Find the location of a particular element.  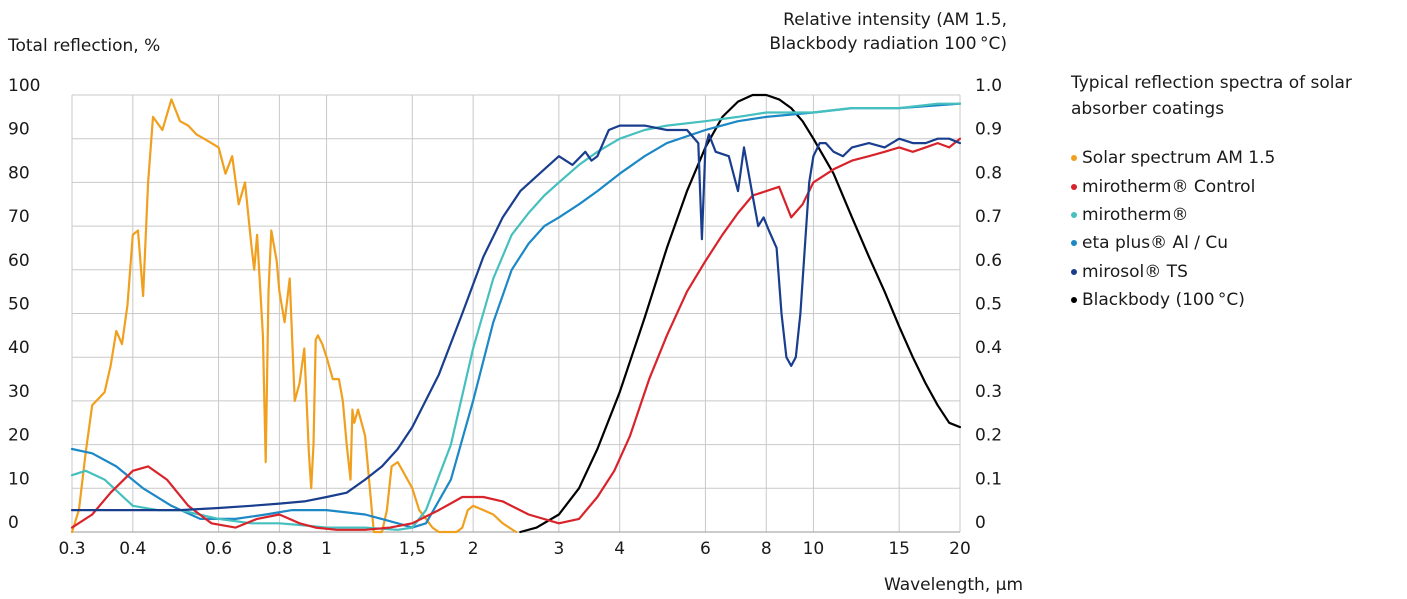

y2-tick-label: 0.8 is located at coordinates (988, 173).